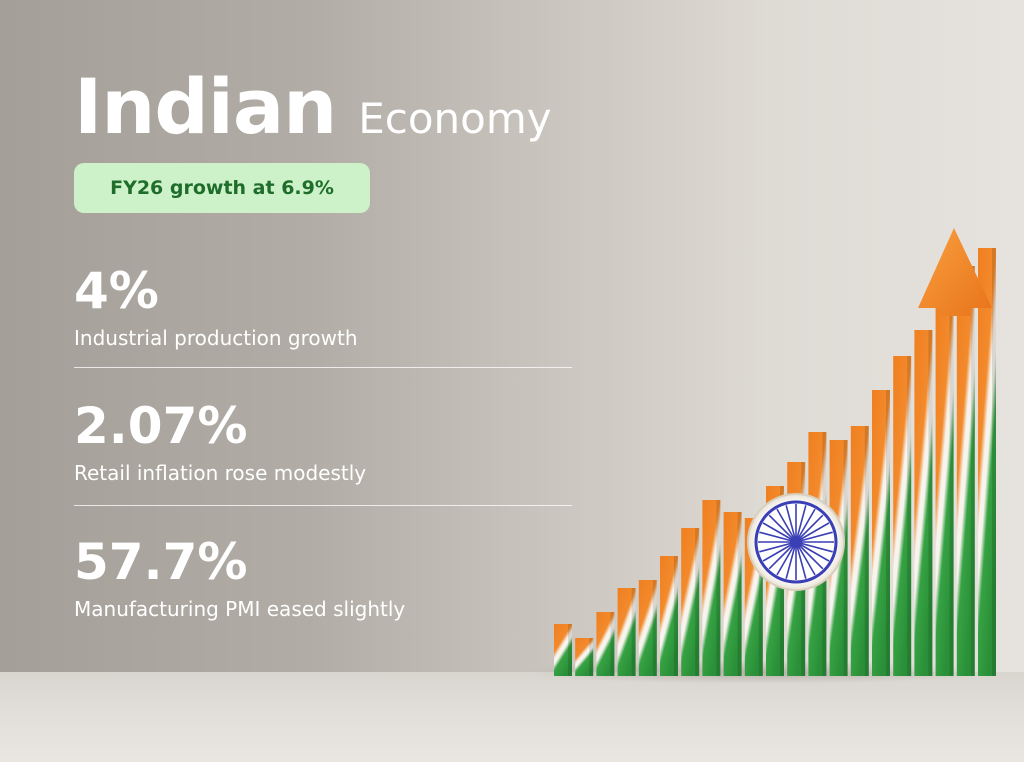  Describe the element at coordinates (955, 272) in the screenshot. I see `arrow-head-icon` at that location.